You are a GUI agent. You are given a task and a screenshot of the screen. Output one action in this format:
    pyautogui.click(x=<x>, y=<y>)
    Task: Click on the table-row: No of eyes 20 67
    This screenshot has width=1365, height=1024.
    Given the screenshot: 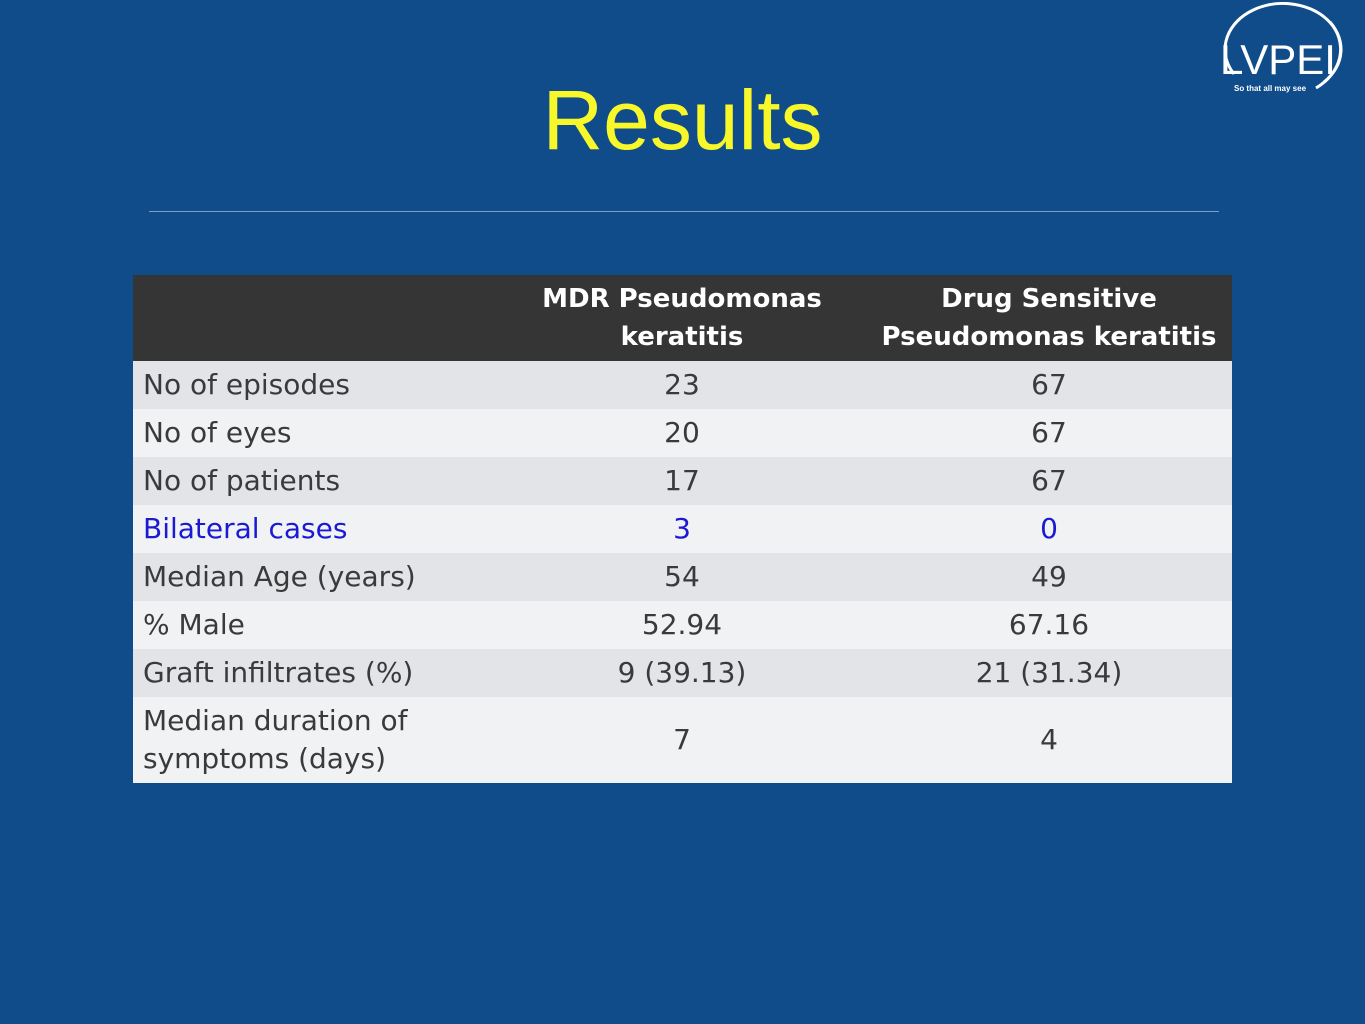 What is the action you would take?
    pyautogui.click(x=682, y=433)
    